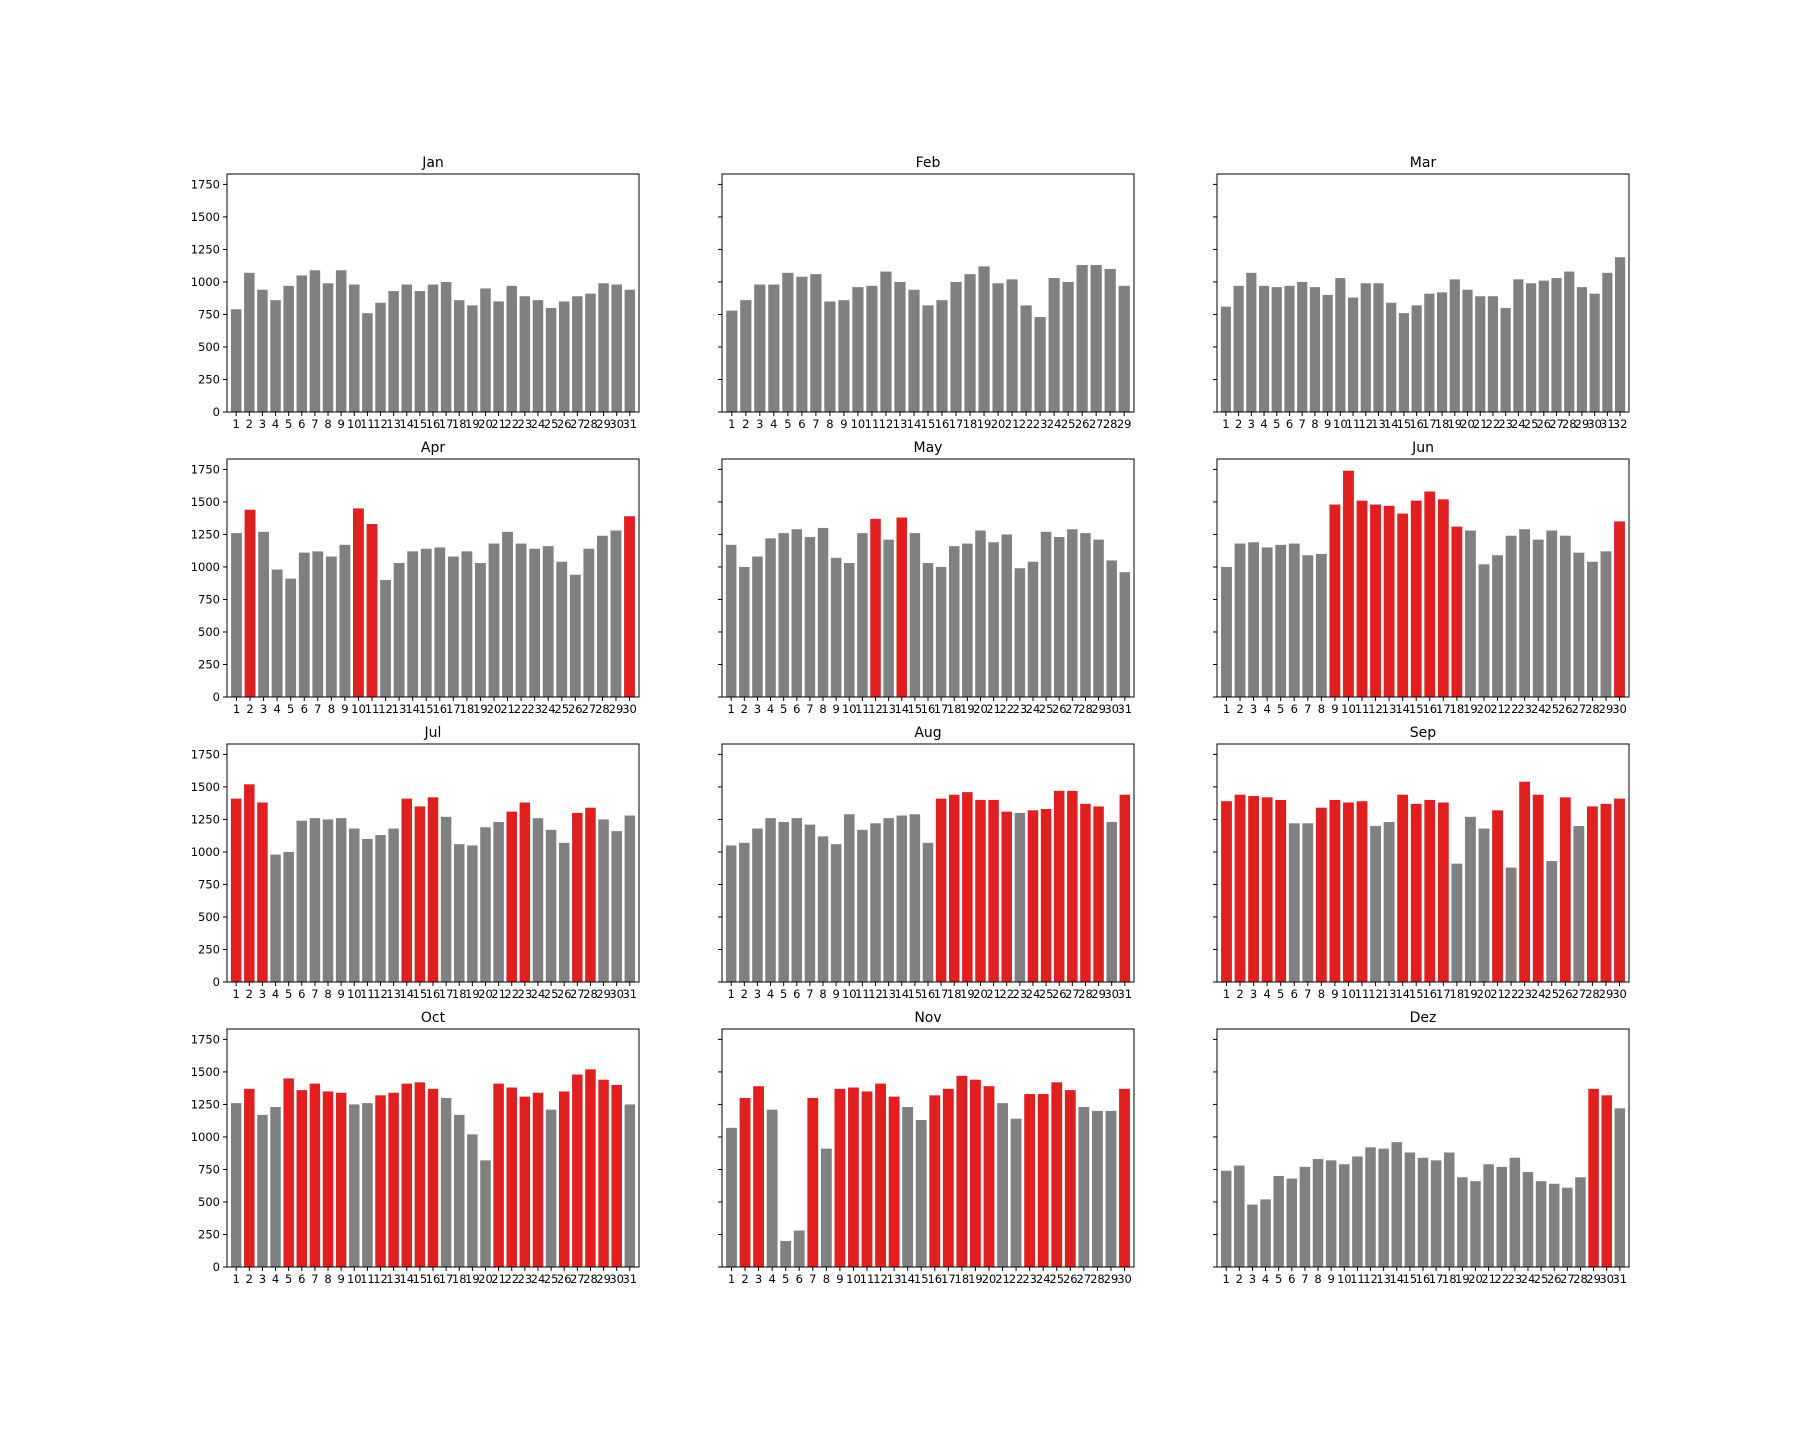 The image size is (1800, 1440). I want to click on axes-frame, so click(1423, 1148).